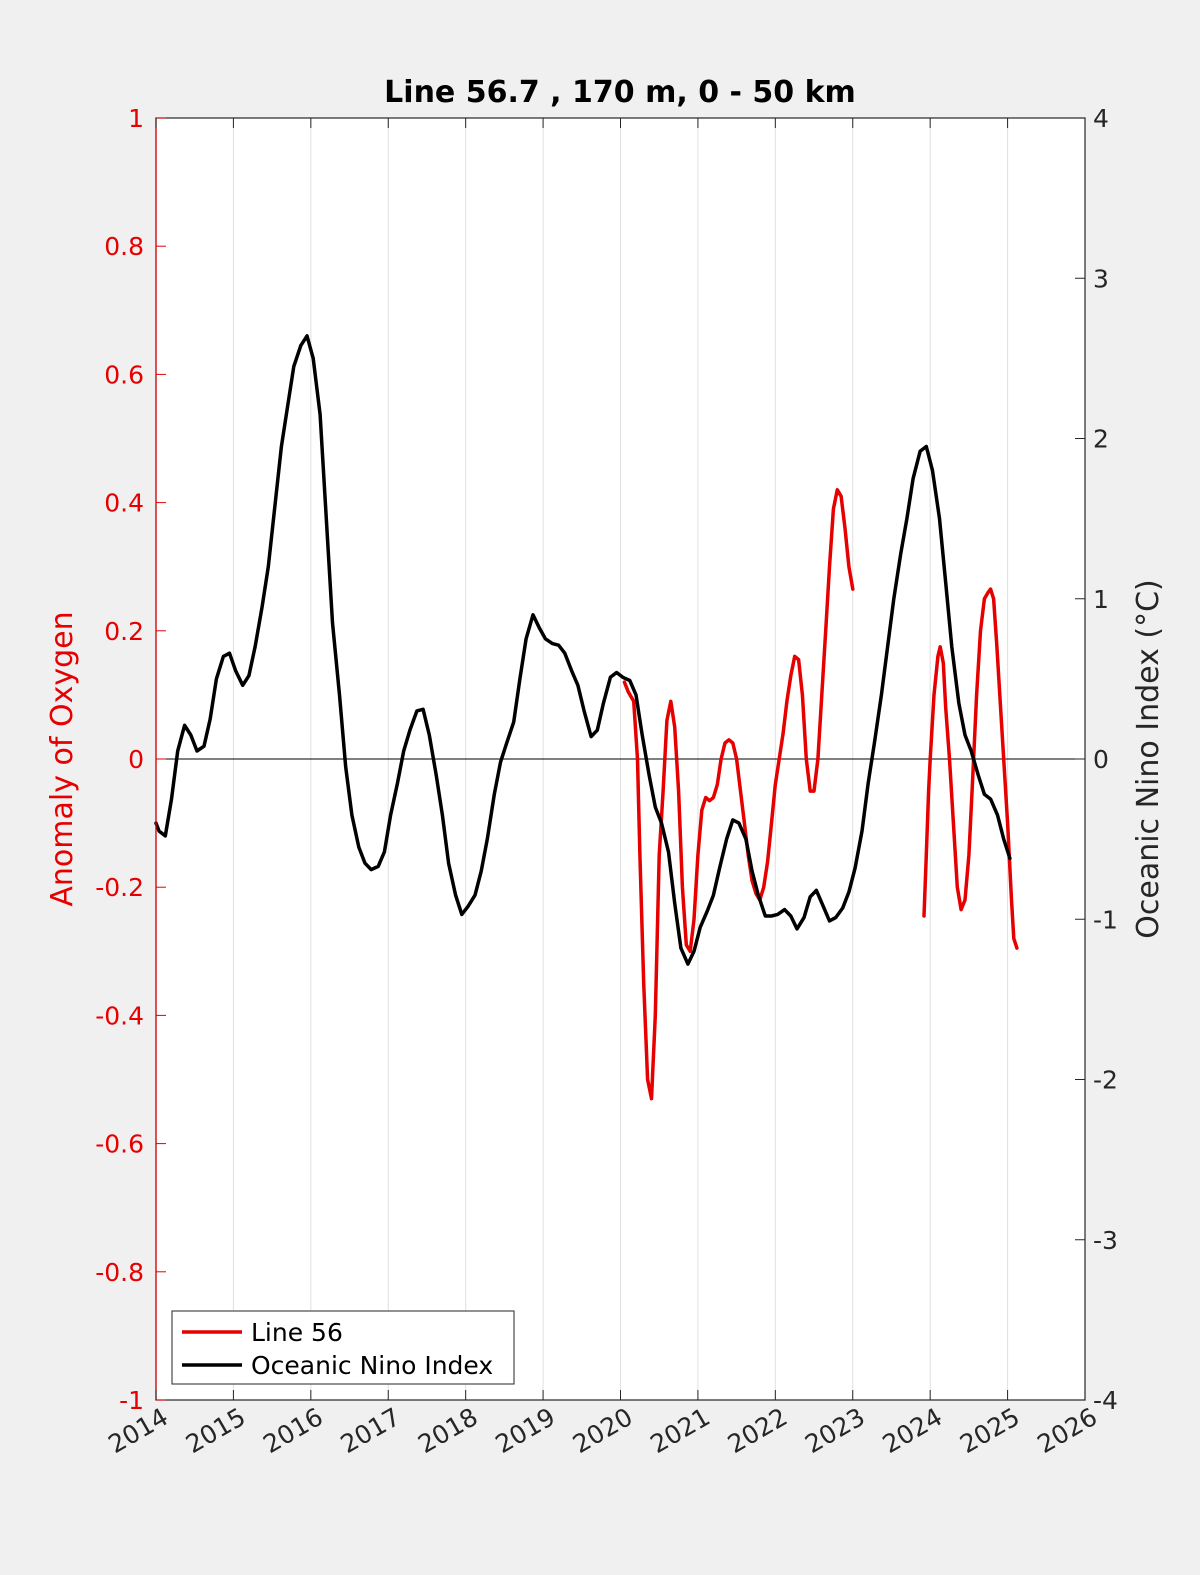 This screenshot has width=1200, height=1575. Describe the element at coordinates (758, 1430) in the screenshot. I see `x-tick-label: 2022` at that location.